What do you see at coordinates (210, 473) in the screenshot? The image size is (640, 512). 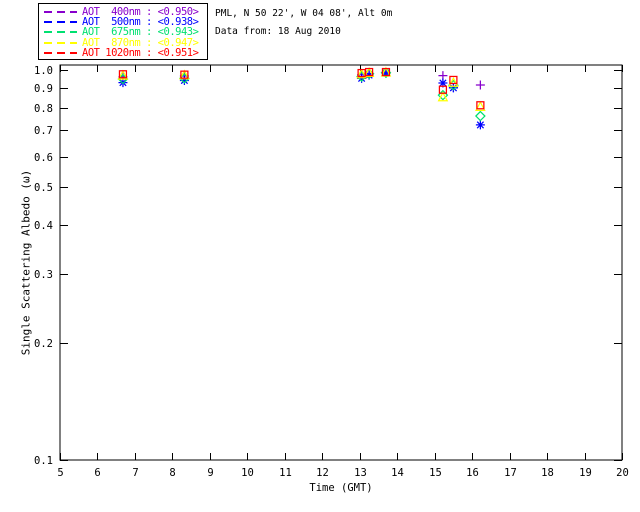 I see `x-tick-label: 9` at bounding box center [210, 473].